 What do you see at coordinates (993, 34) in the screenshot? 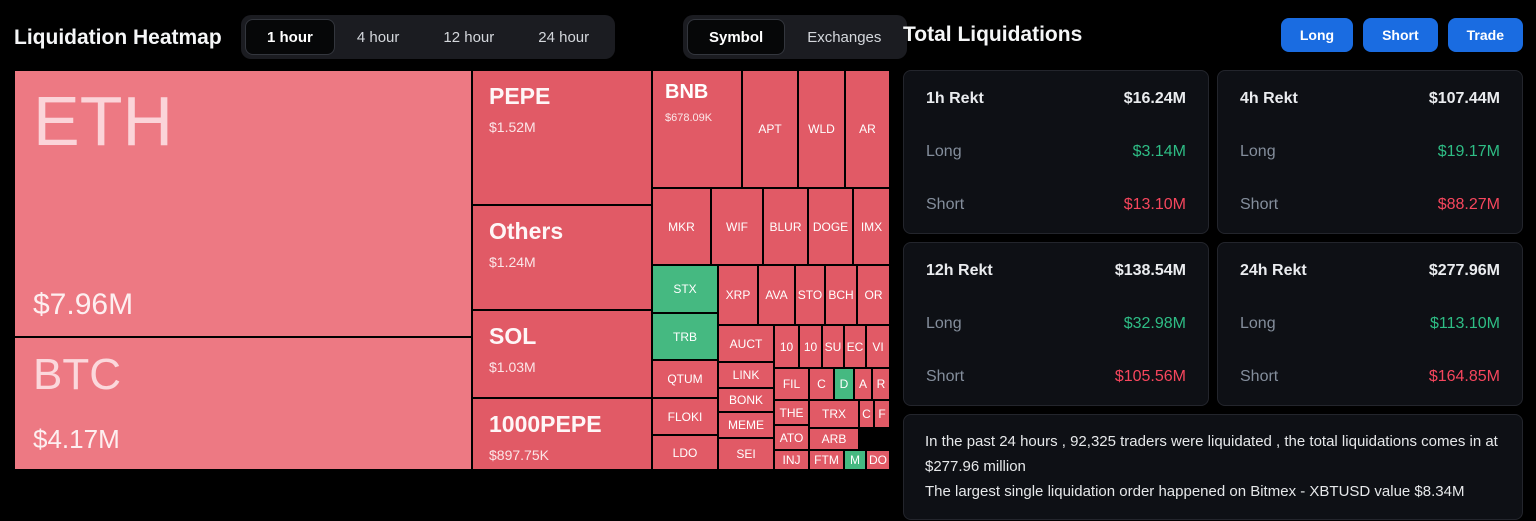
I see `total-liquidations-title: Total Liquidations` at bounding box center [993, 34].